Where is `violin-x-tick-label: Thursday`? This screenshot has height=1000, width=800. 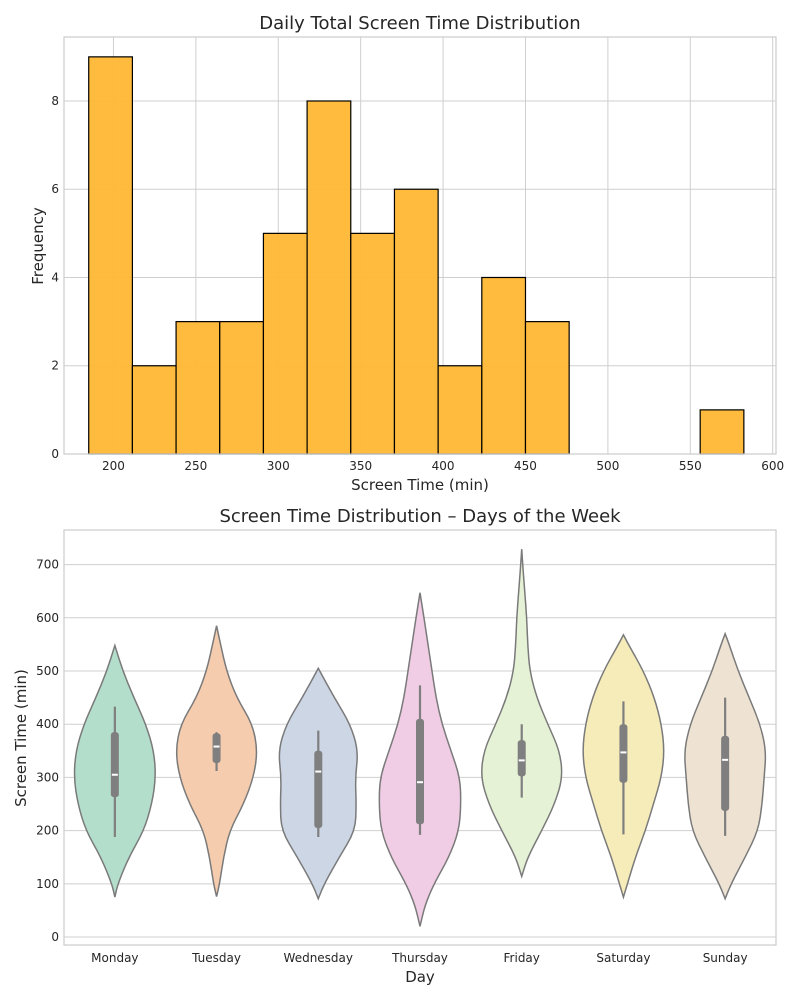
violin-x-tick-label: Thursday is located at coordinates (419, 958).